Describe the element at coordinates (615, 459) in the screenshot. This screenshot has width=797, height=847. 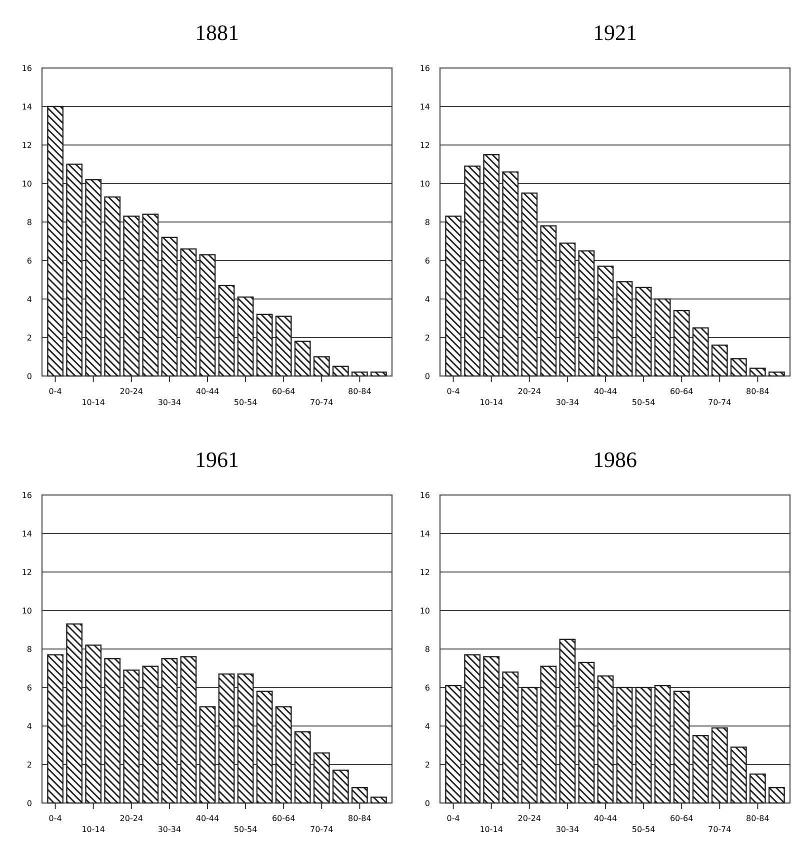
I see `chart-title: 1986` at that location.